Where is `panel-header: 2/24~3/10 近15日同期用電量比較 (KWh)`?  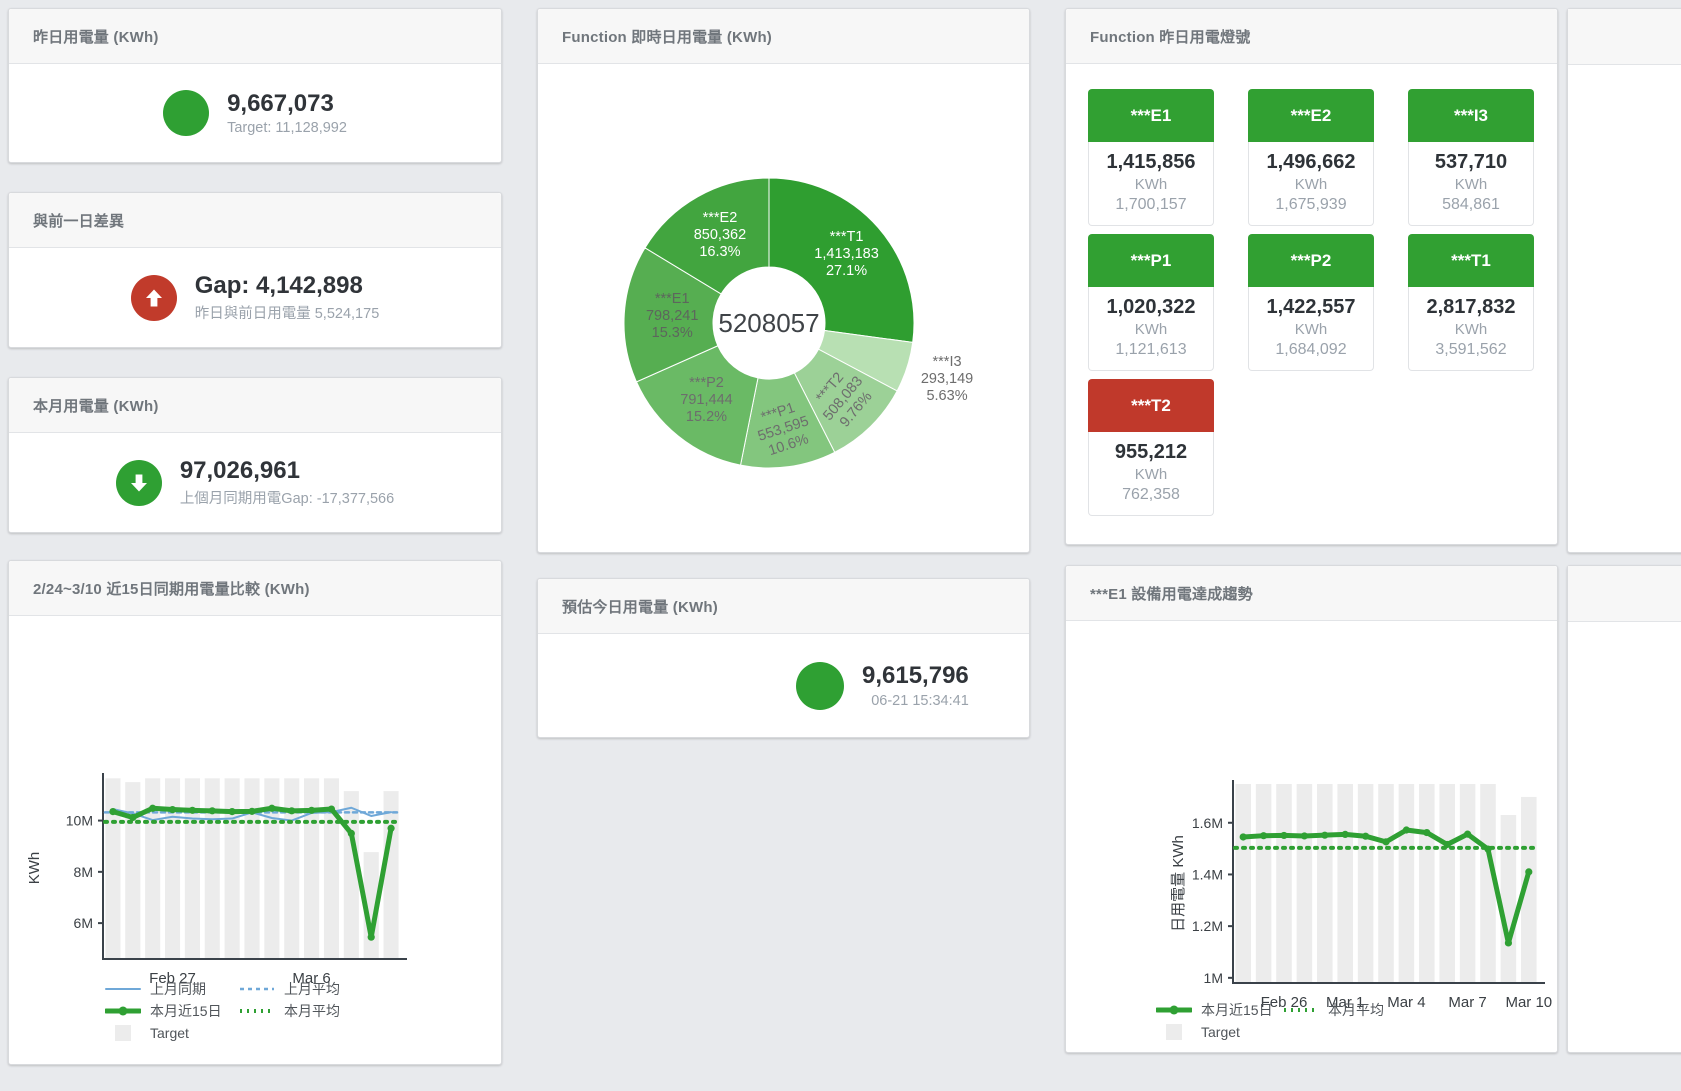 panel-header: 2/24~3/10 近15日同期用電量比較 (KWh) is located at coordinates (255, 588).